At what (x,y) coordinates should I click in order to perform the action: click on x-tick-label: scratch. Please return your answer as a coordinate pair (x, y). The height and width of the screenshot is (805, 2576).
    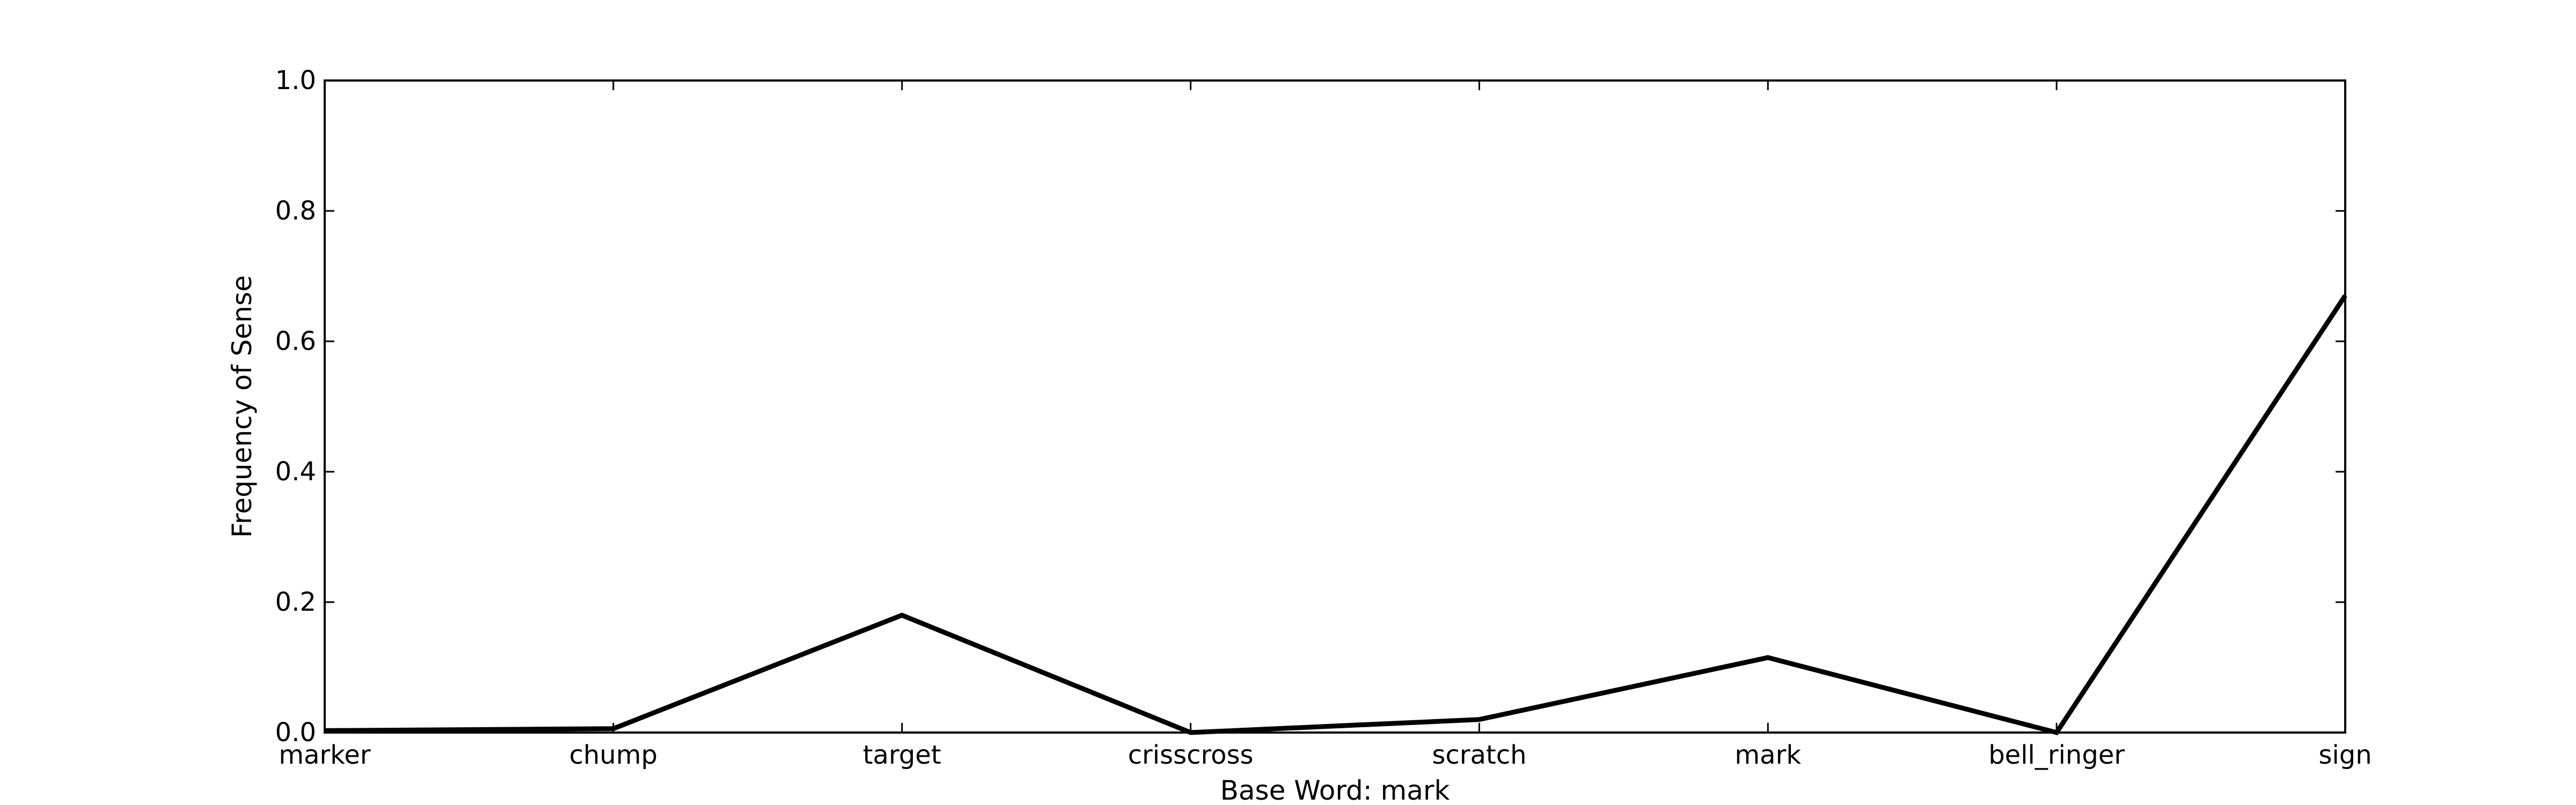
    Looking at the image, I should click on (1479, 755).